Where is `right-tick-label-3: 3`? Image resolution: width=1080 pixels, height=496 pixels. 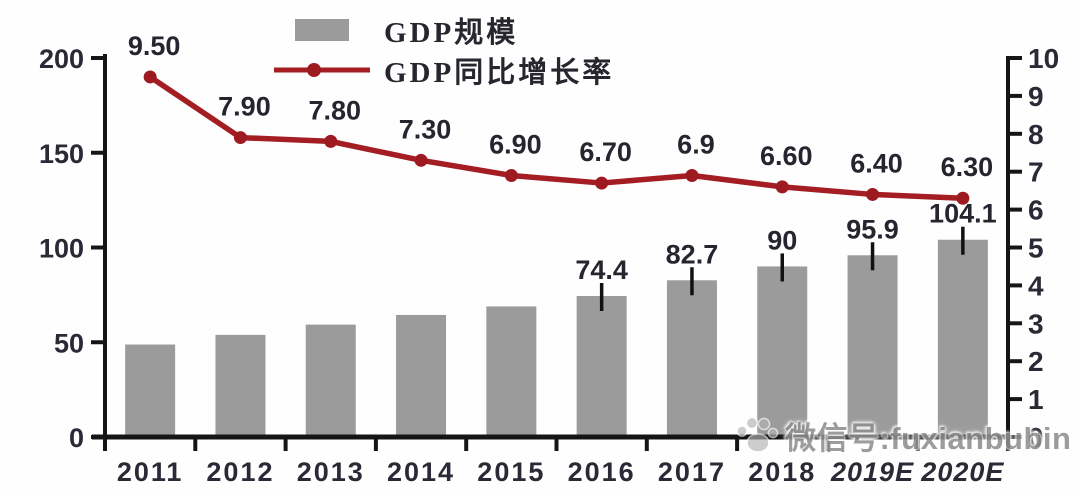 right-tick-label-3: 3 is located at coordinates (1036, 323).